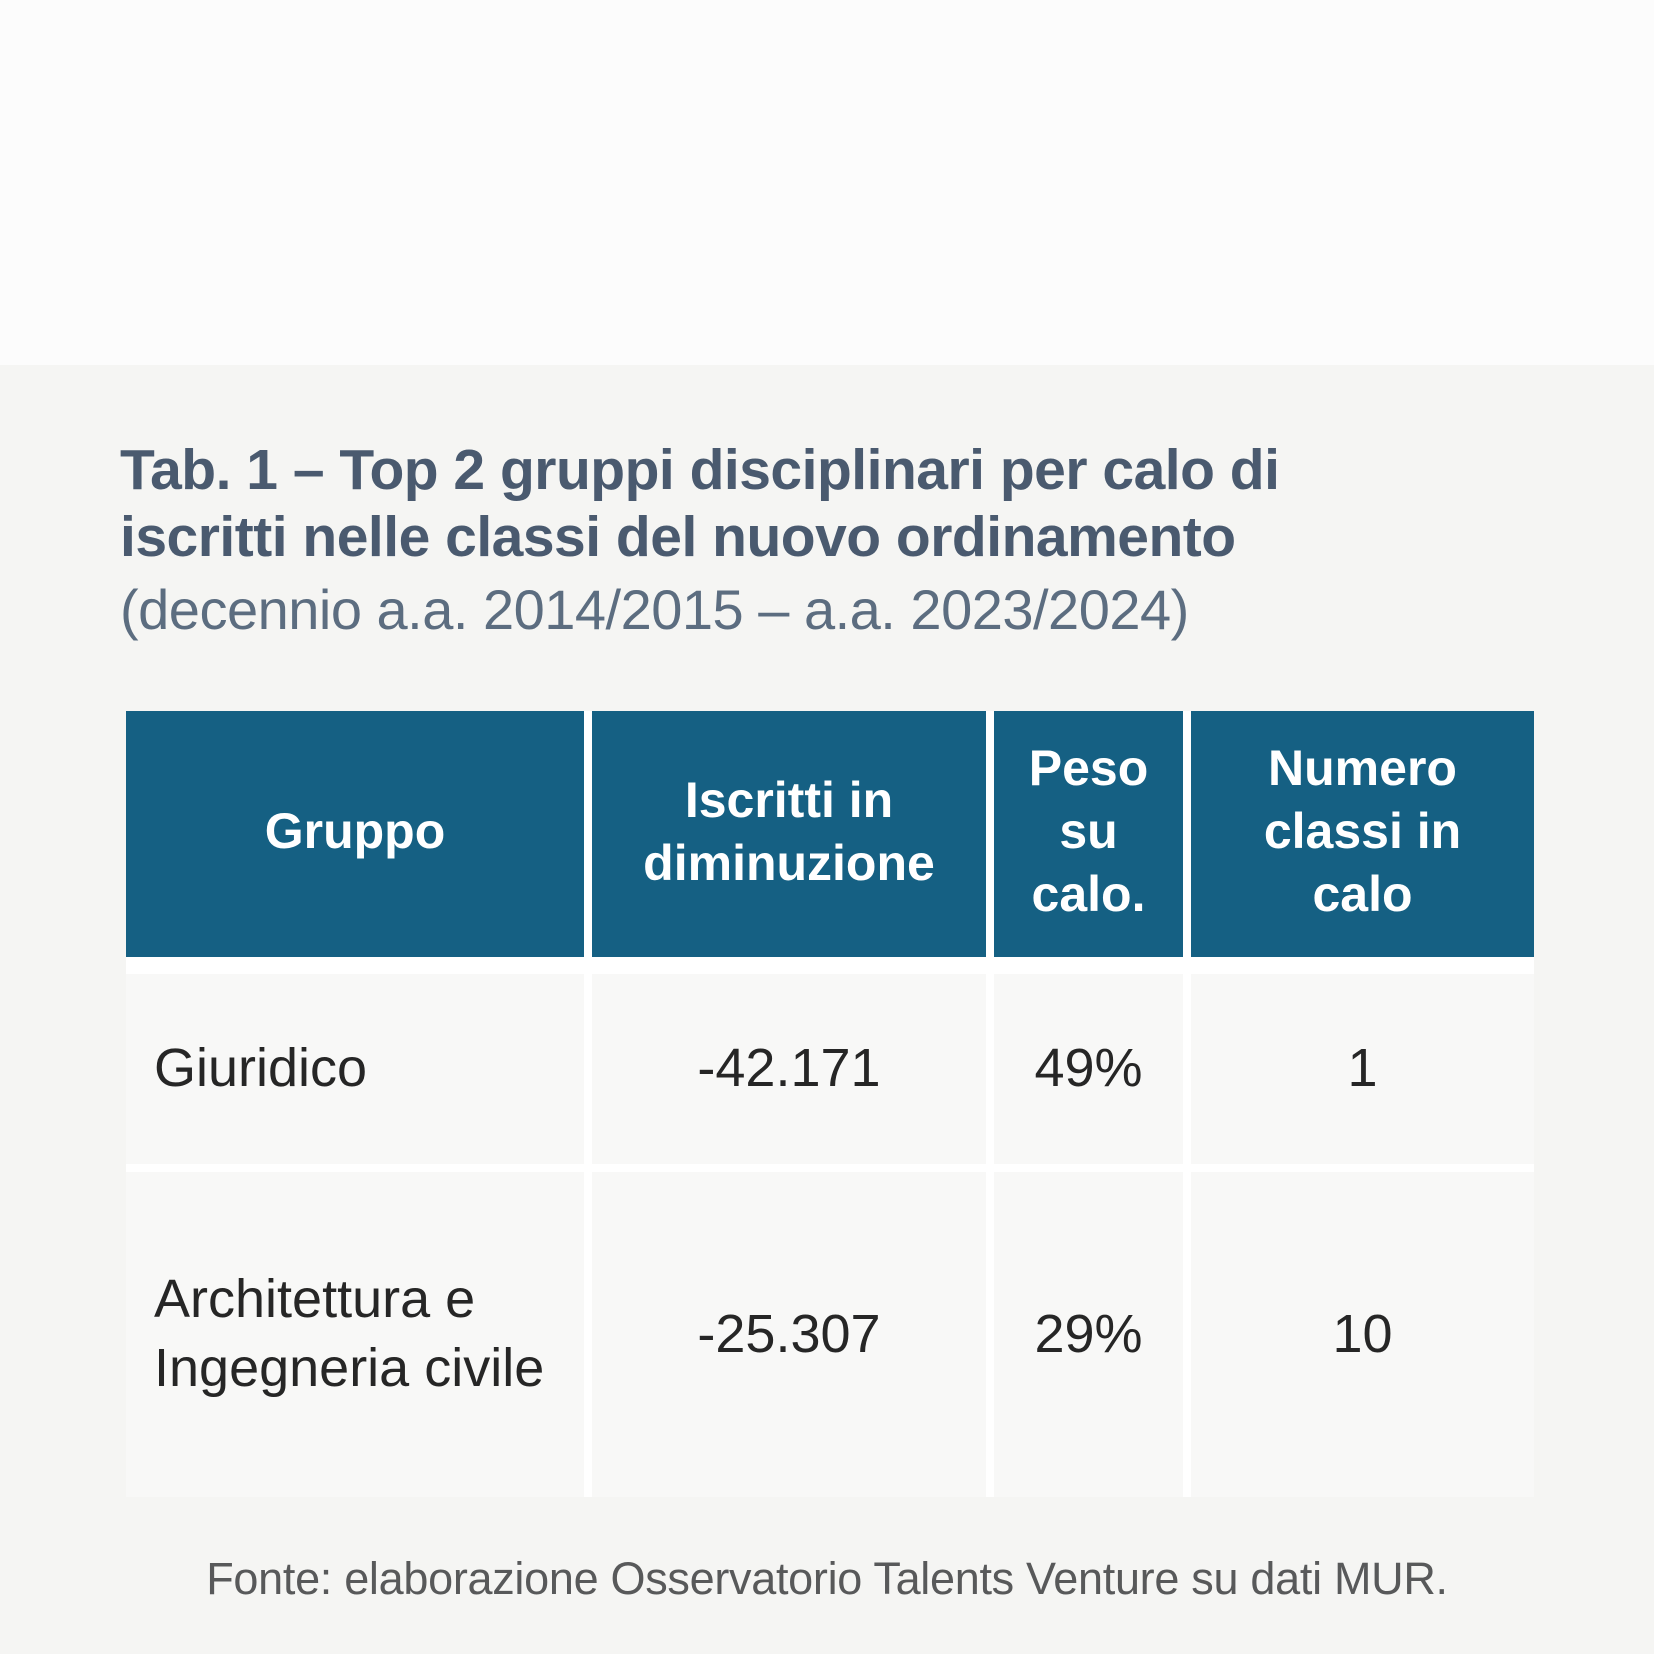  Describe the element at coordinates (1088, 838) in the screenshot. I see `column-header-peso-su-calo: Peso su calo.` at that location.